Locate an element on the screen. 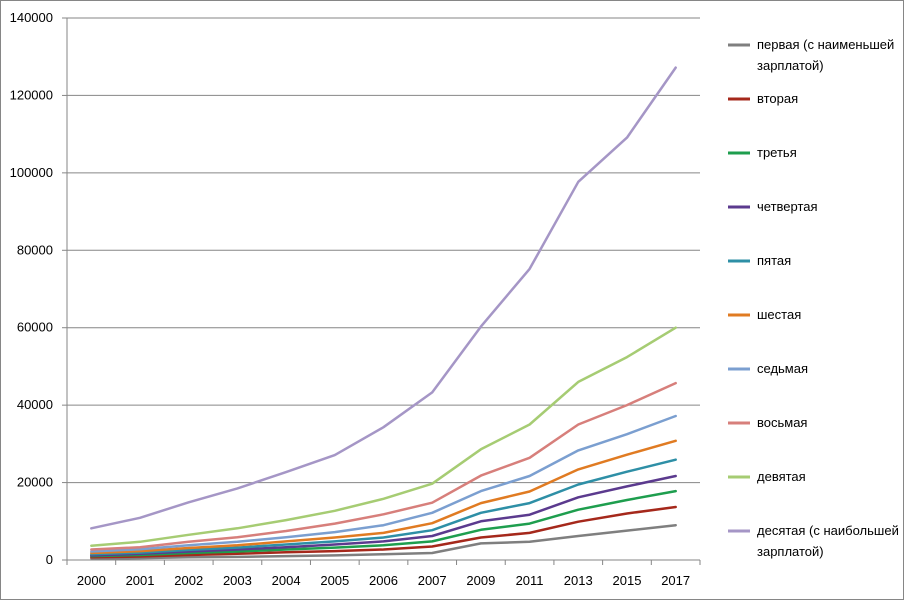  legend-entry-3: третья is located at coordinates (762, 152).